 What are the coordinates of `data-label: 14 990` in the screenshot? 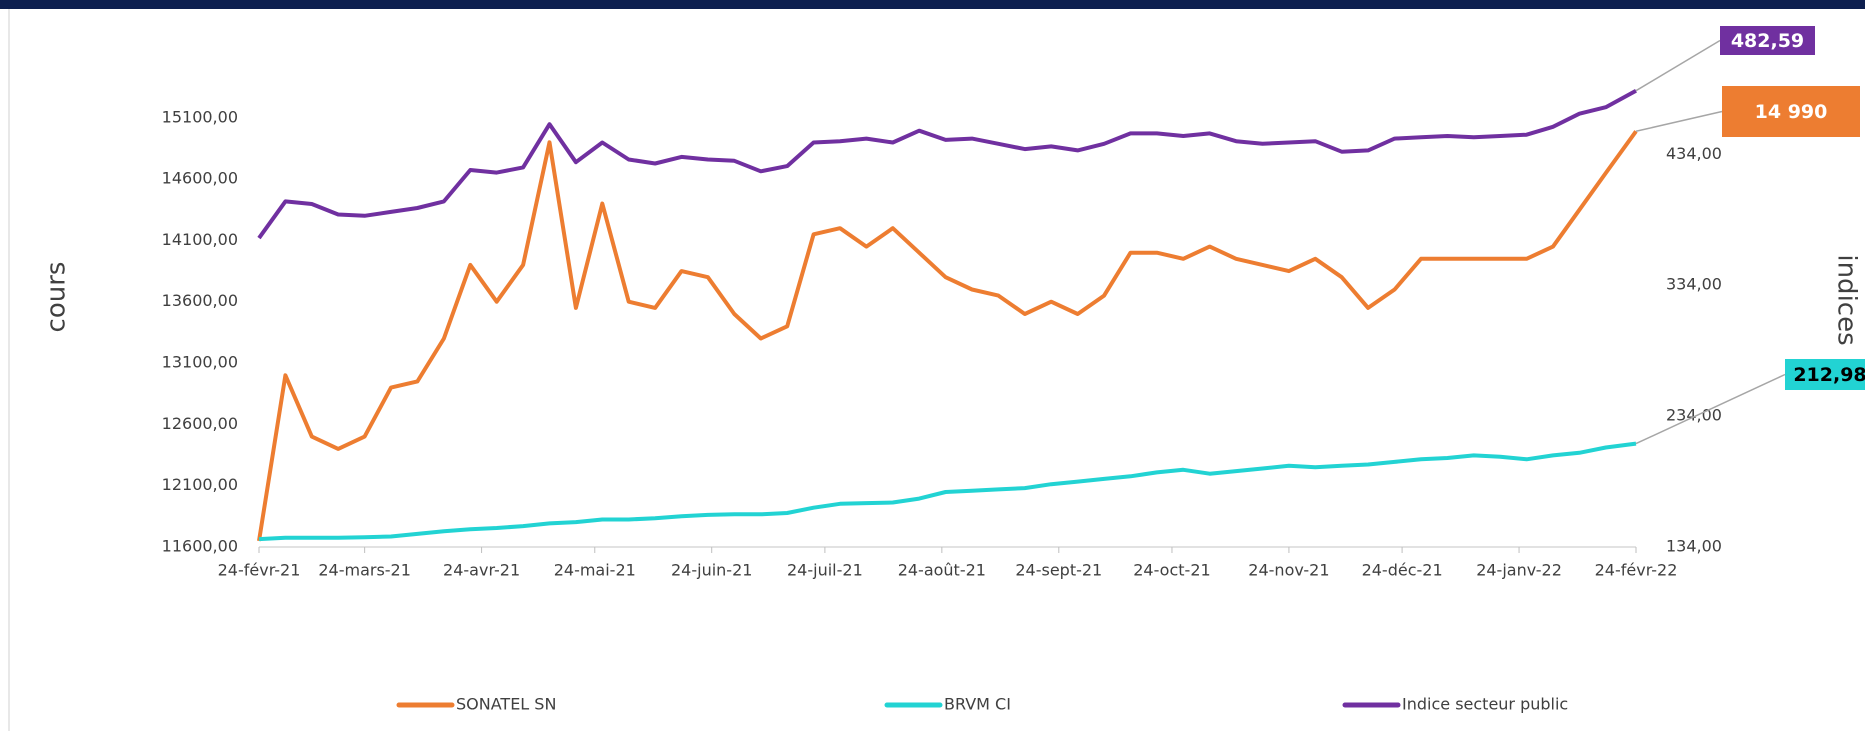 It's located at (1791, 112).